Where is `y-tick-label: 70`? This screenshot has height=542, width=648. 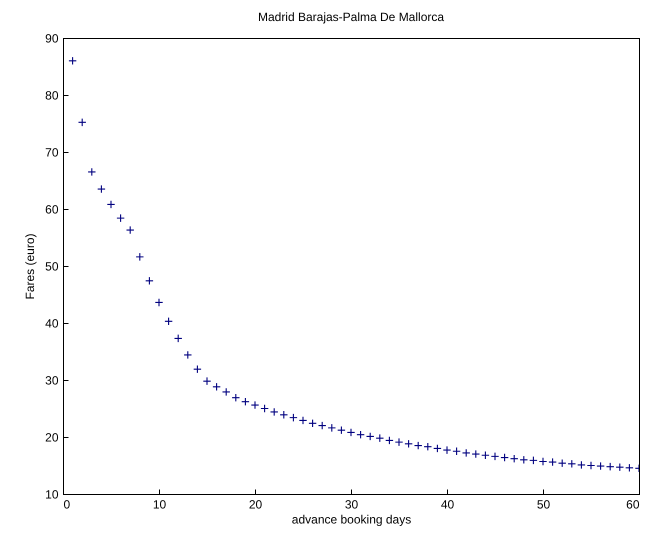
y-tick-label: 70 is located at coordinates (52, 153).